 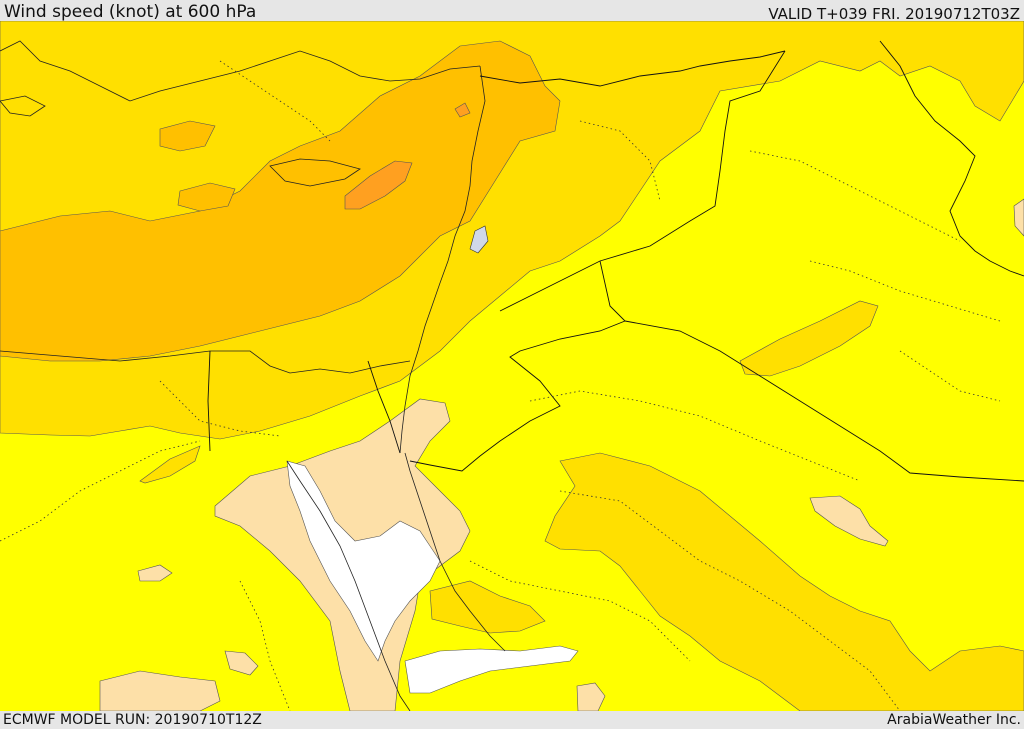 I want to click on gold-region-east, so click(x=809, y=338).